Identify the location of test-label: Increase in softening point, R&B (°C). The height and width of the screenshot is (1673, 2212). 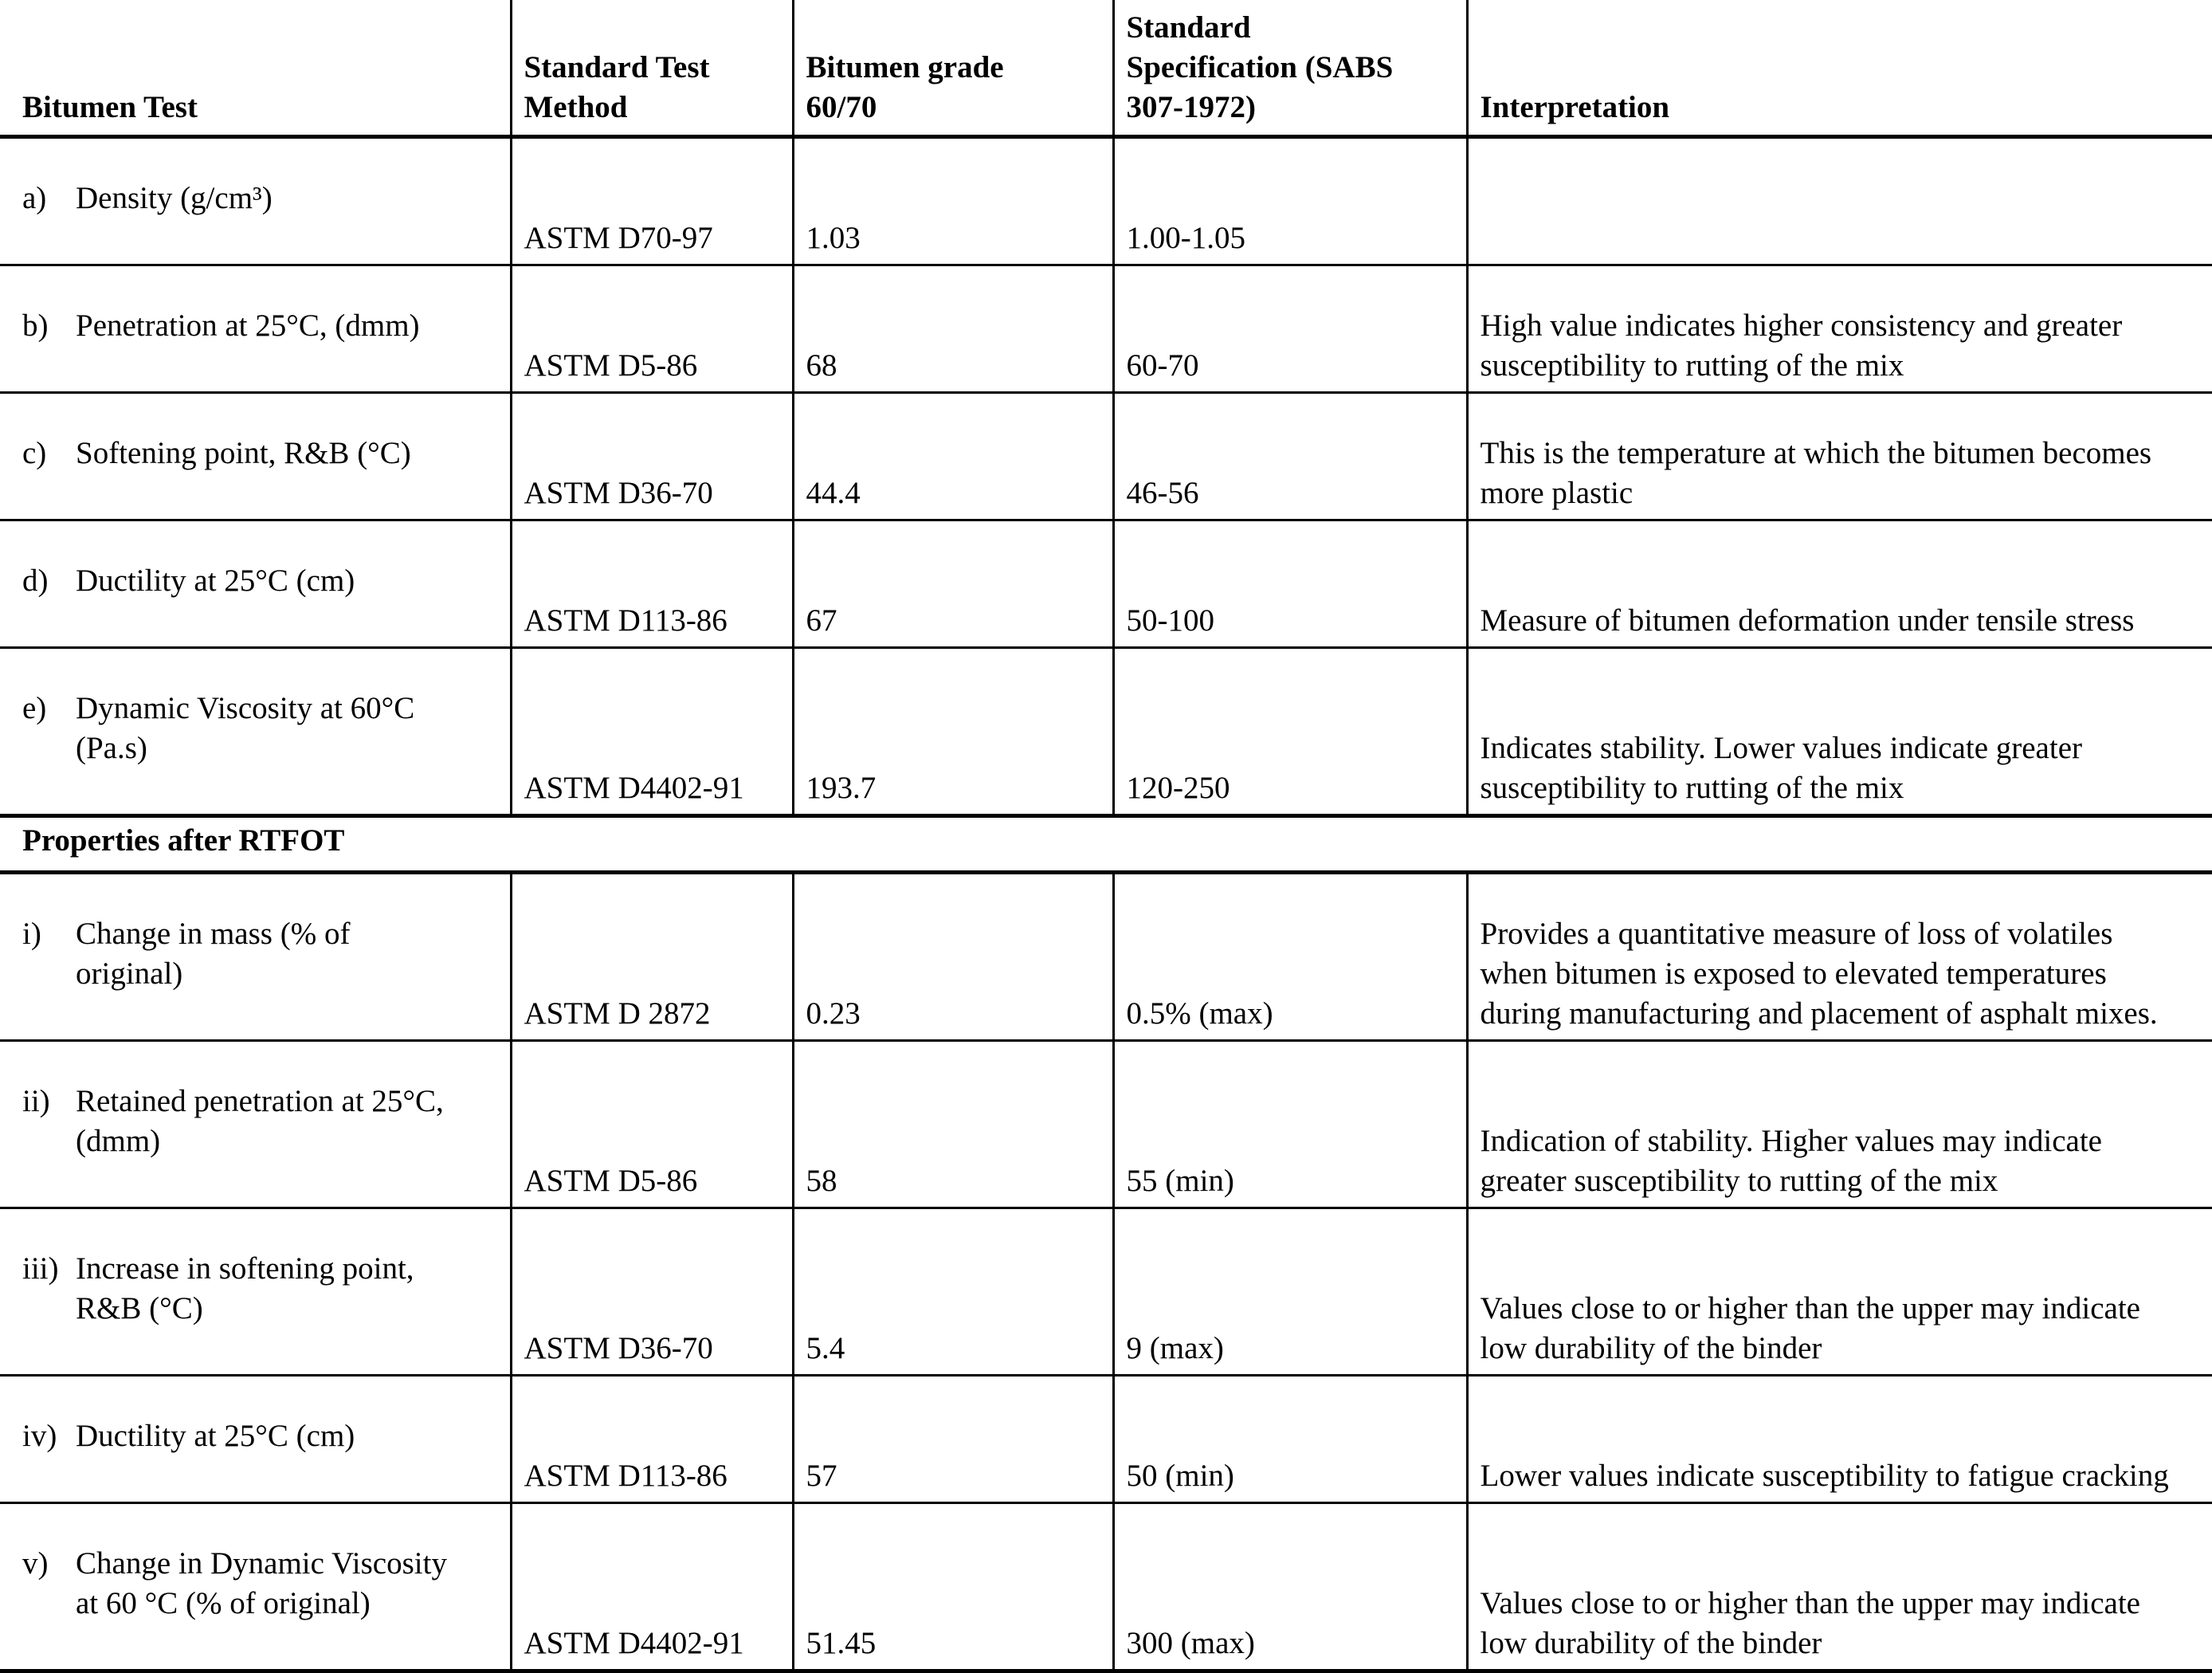
(245, 1288).